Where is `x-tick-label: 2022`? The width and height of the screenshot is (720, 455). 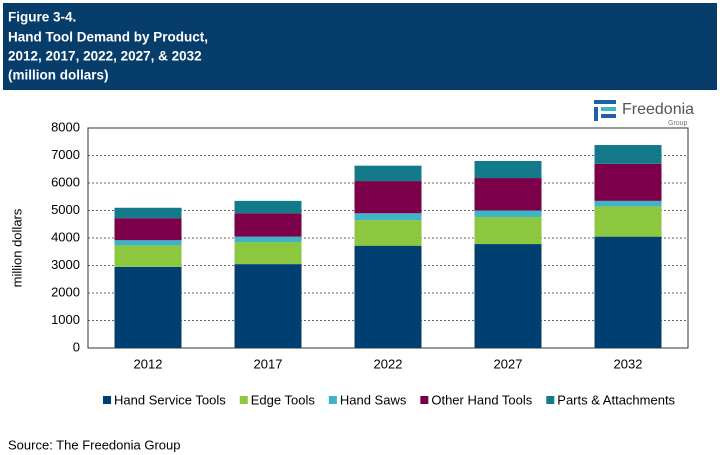
x-tick-label: 2022 is located at coordinates (388, 363).